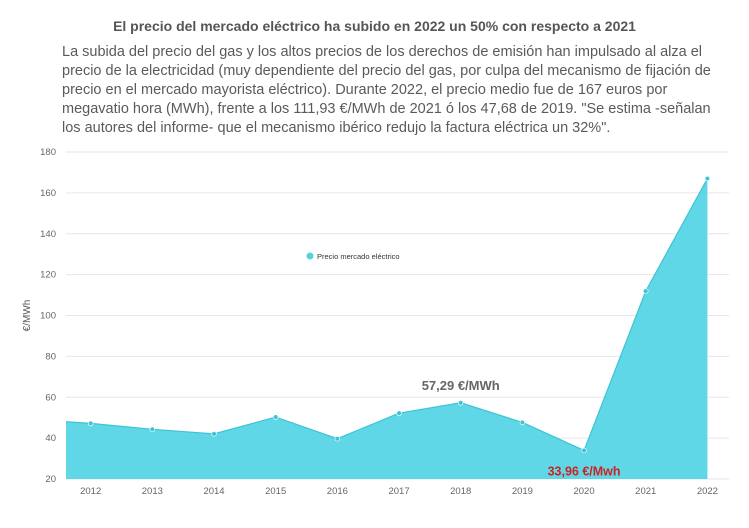  What do you see at coordinates (48, 193) in the screenshot?
I see `y-tick-label: 160` at bounding box center [48, 193].